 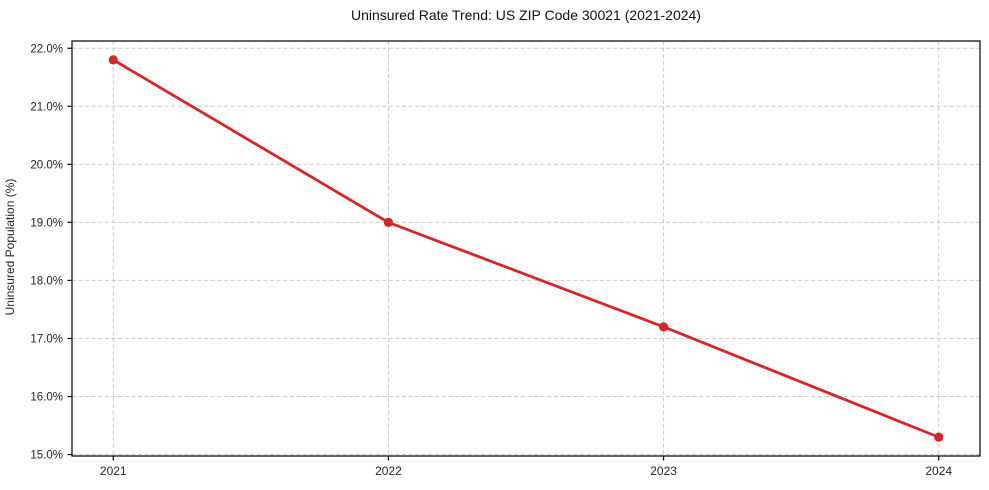 I want to click on y-axis-label: Uninsured Population (%), so click(x=10, y=247).